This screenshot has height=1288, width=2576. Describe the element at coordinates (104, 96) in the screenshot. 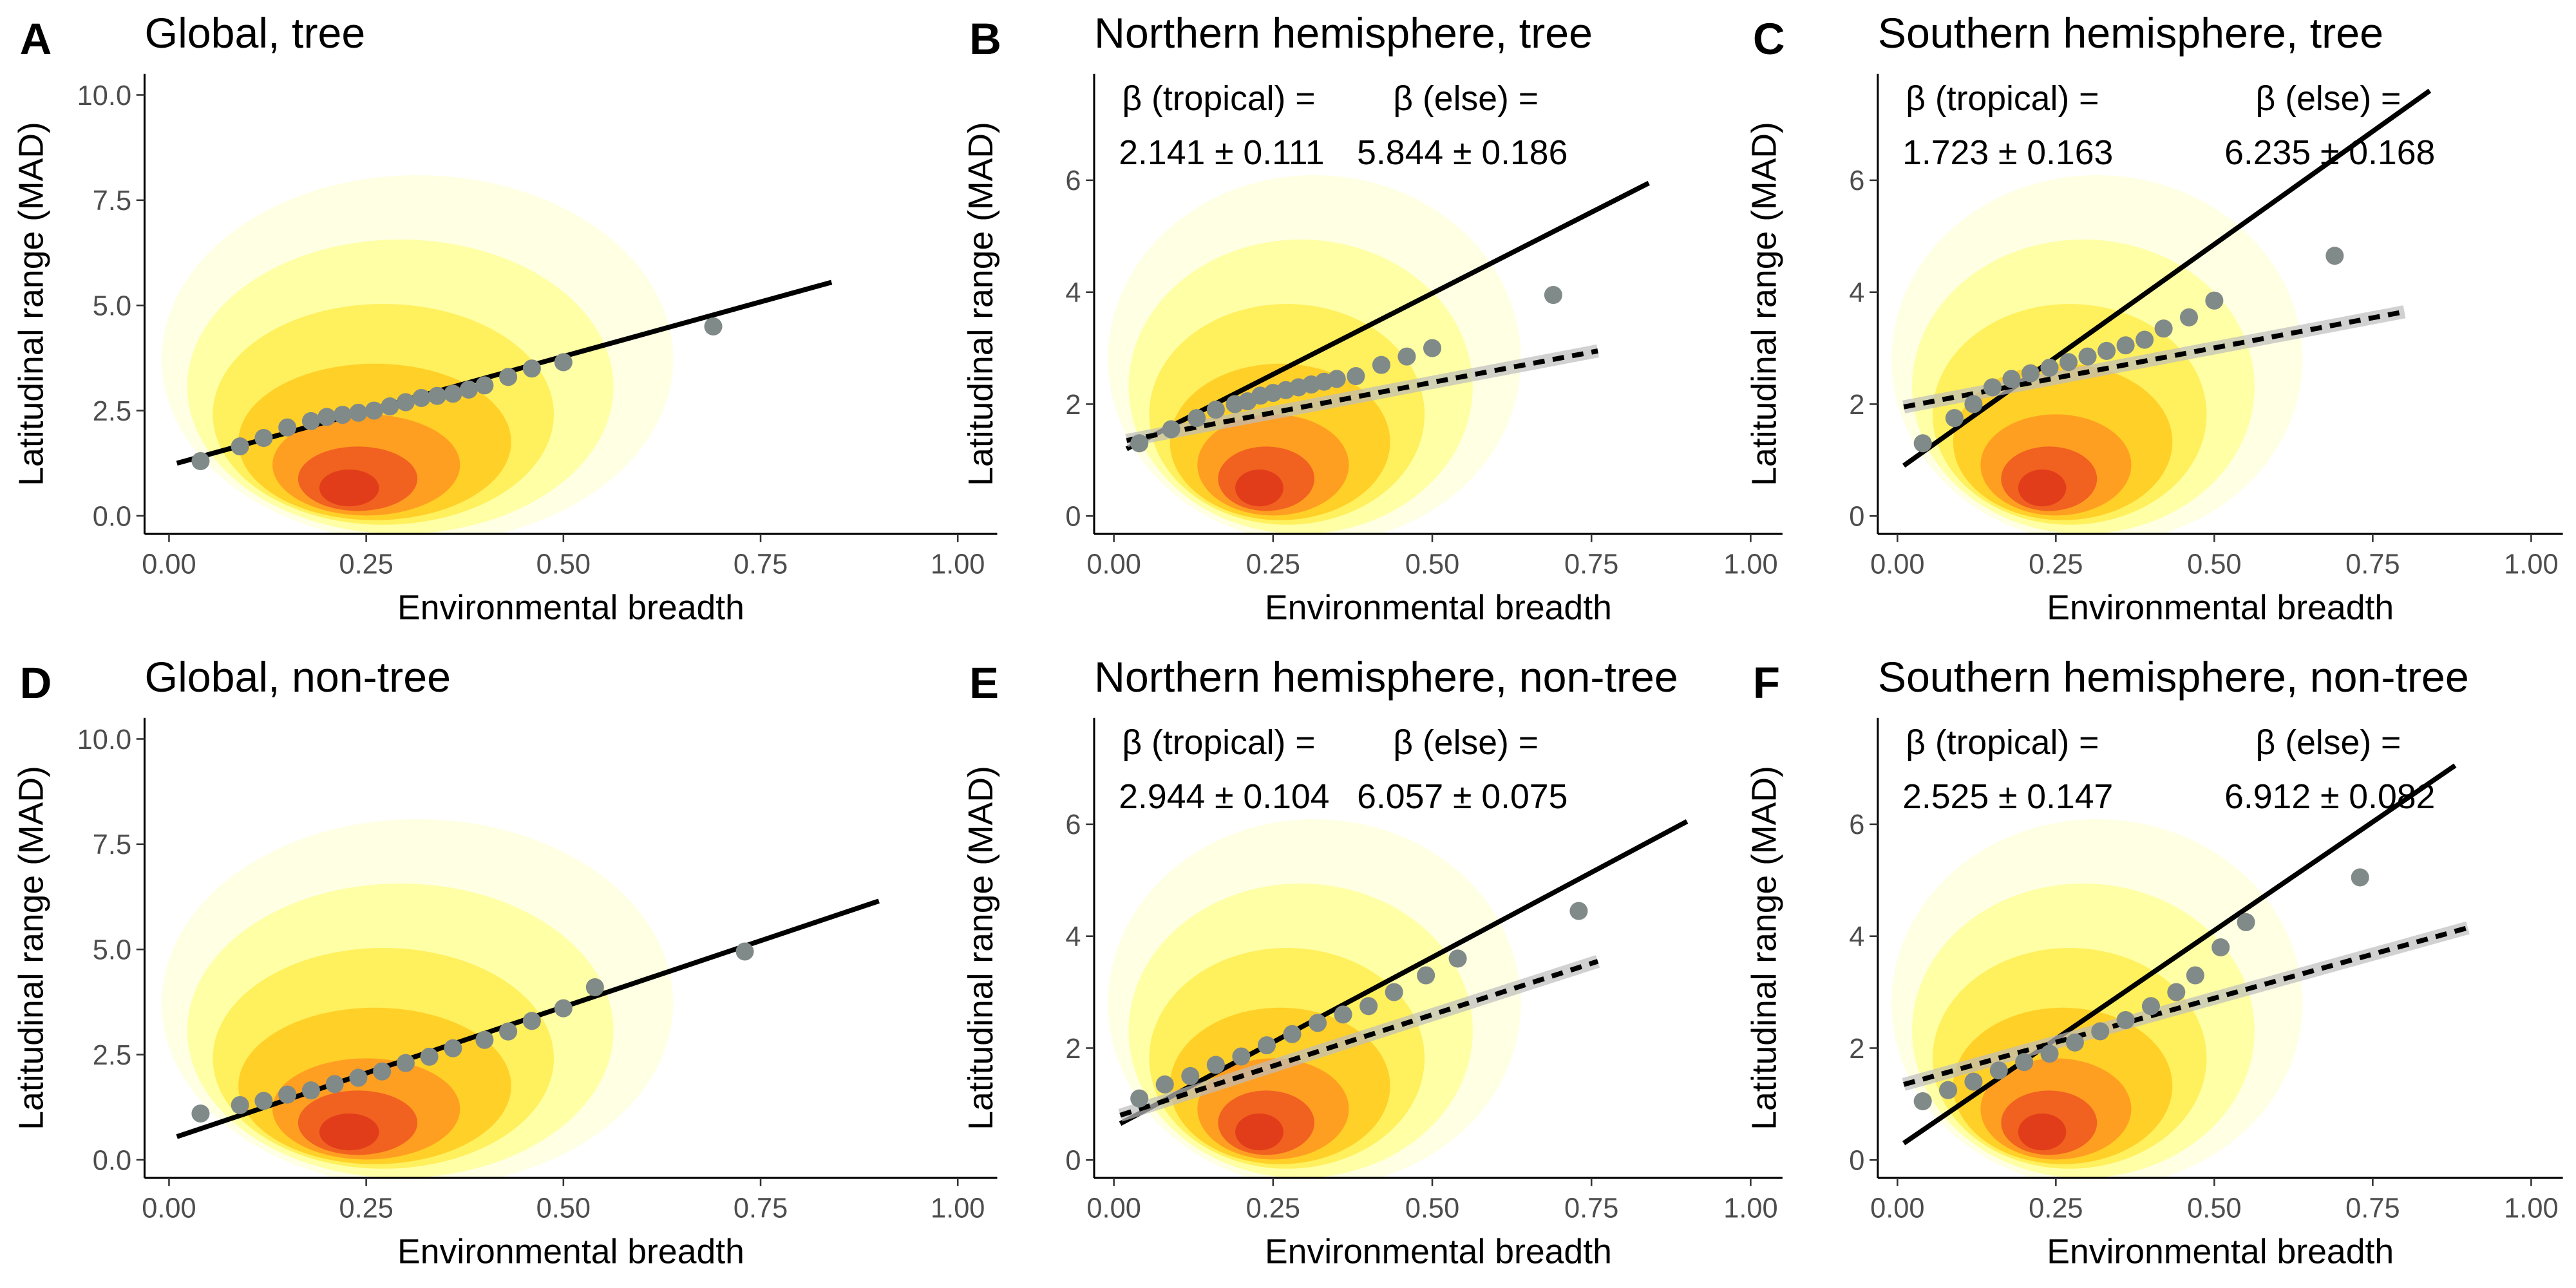

I see `y-tick-label: 10.0` at that location.